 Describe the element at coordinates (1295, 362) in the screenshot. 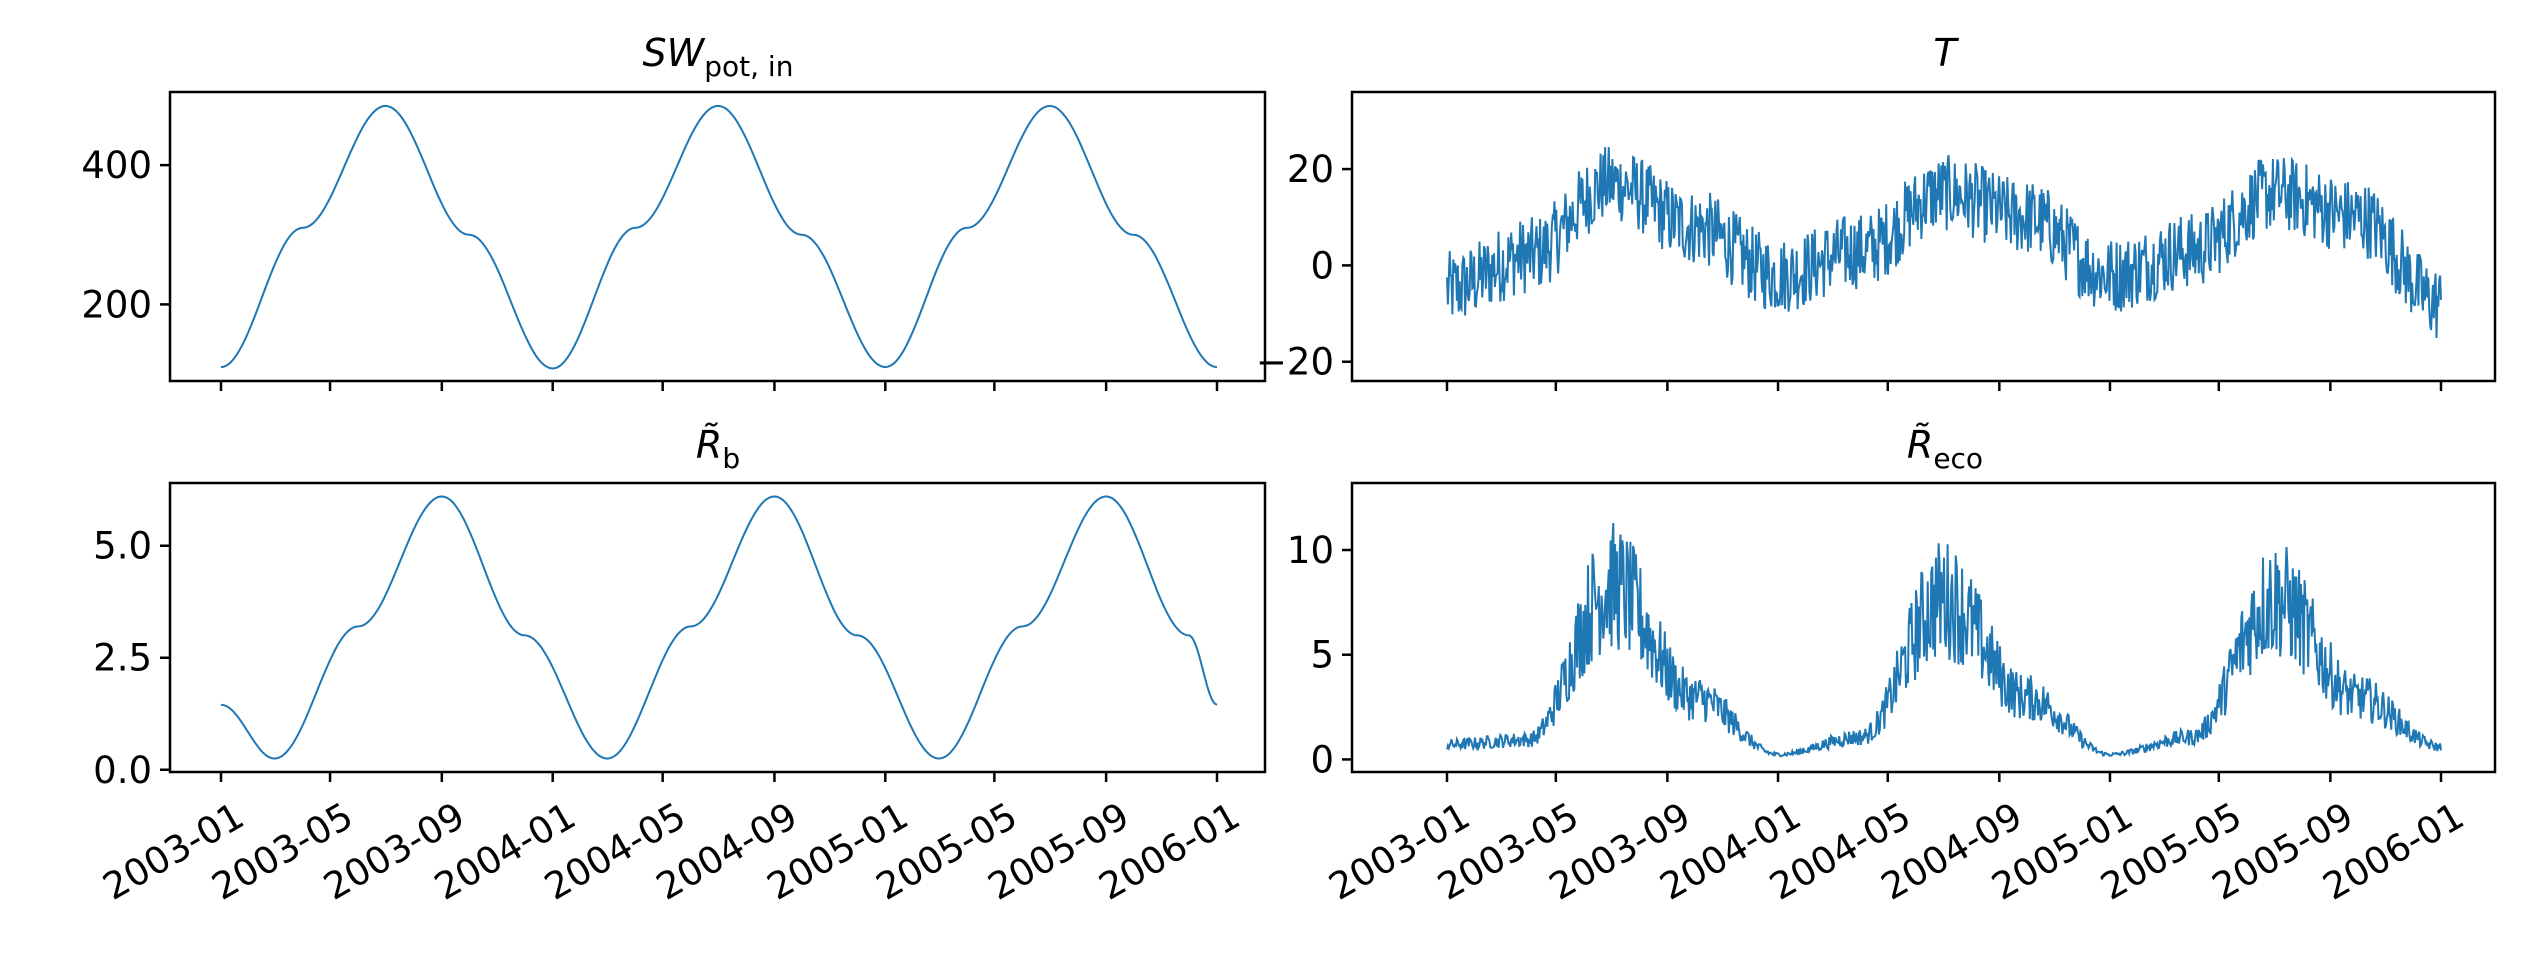

I see `y-tick-label: −20` at that location.